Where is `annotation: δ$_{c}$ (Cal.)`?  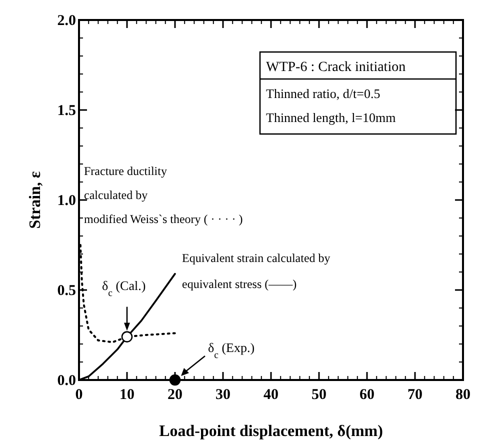 annotation: δ$_{c}$ (Cal.) is located at coordinates (124, 288).